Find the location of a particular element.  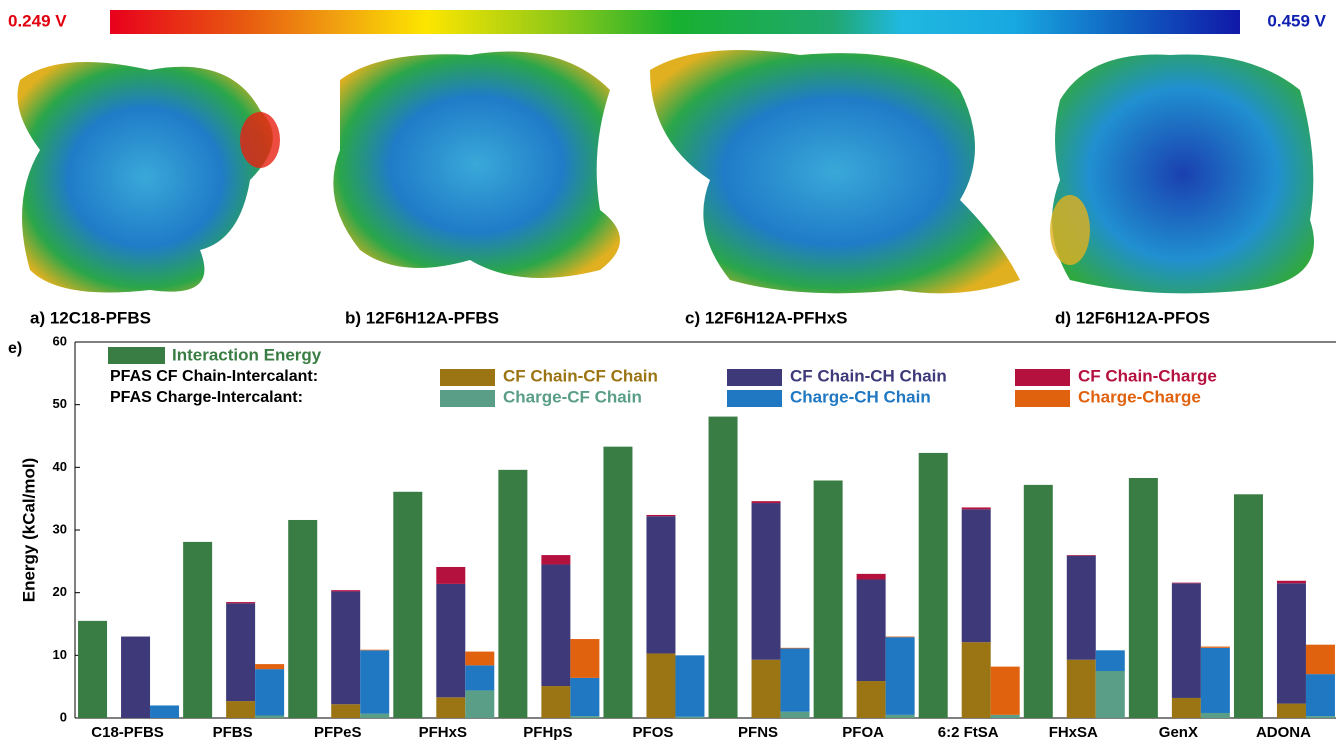

x-tick-label: PFNS is located at coordinates (758, 732).